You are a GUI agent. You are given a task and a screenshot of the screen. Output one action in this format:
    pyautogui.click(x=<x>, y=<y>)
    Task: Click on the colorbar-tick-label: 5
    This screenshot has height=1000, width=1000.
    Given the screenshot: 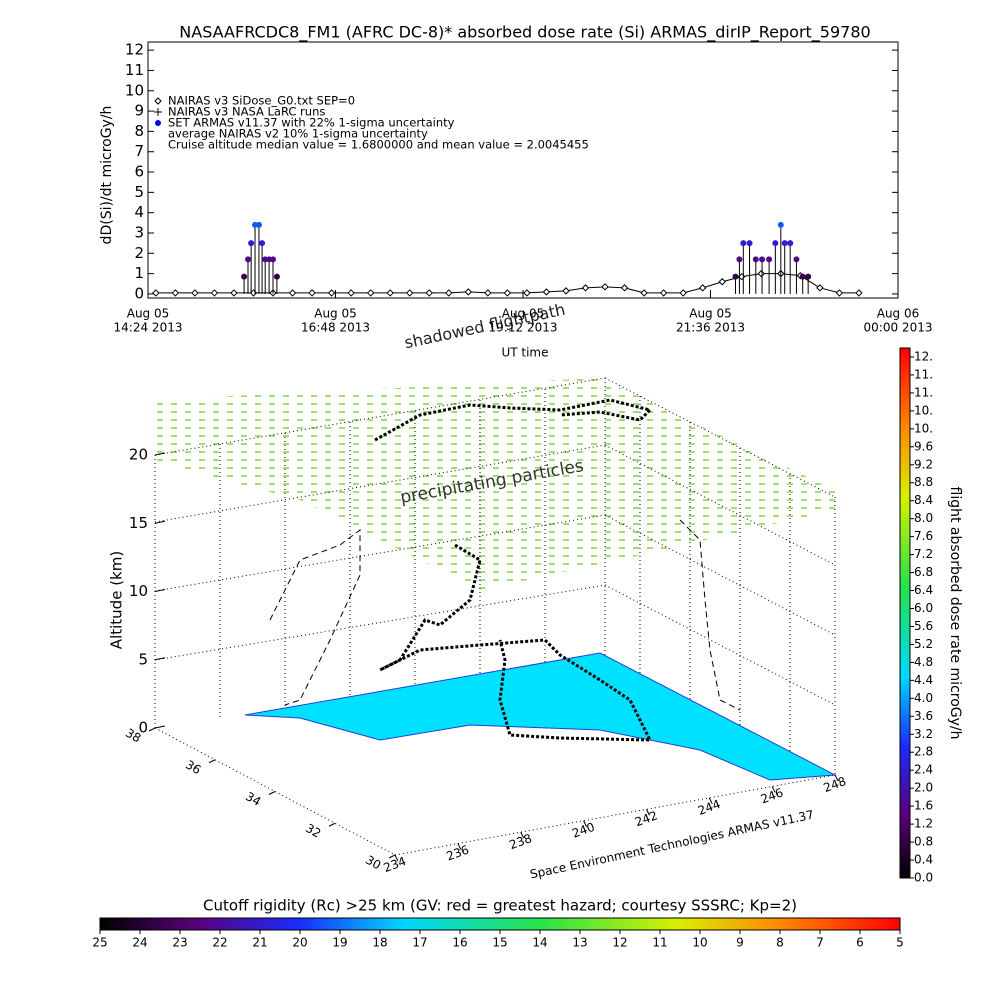 What is the action you would take?
    pyautogui.click(x=900, y=943)
    